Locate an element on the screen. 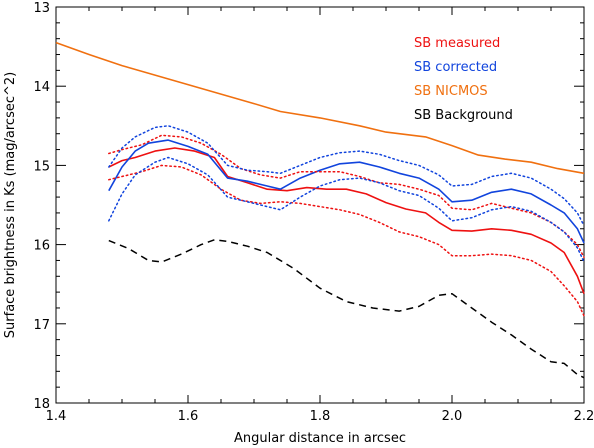  legend-entry: SB corrected is located at coordinates (455, 67).